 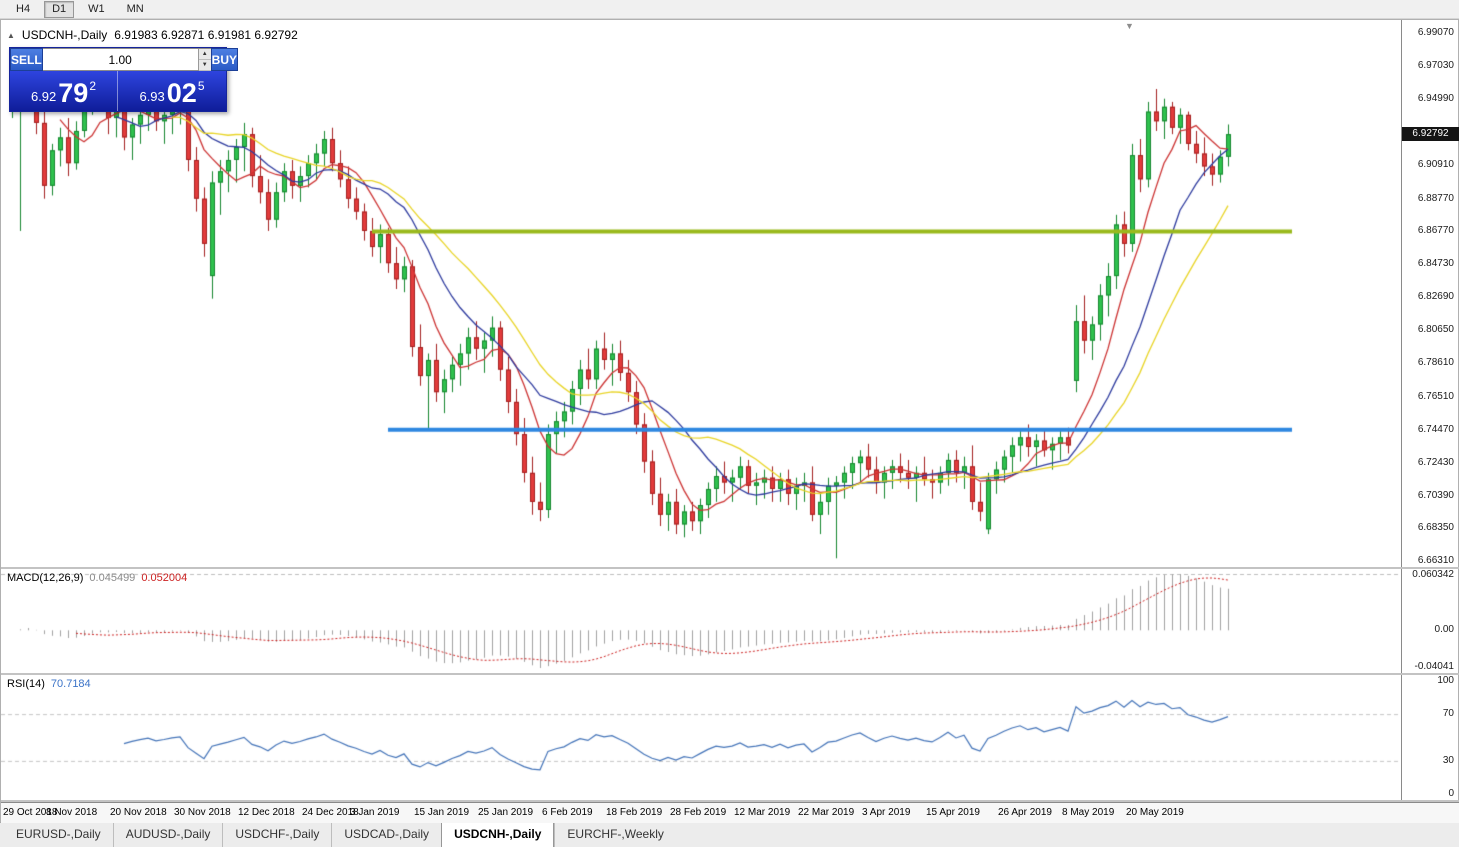 I want to click on macd-label: MACD(12,26,9) 0.045499 0.052004, so click(x=97, y=578).